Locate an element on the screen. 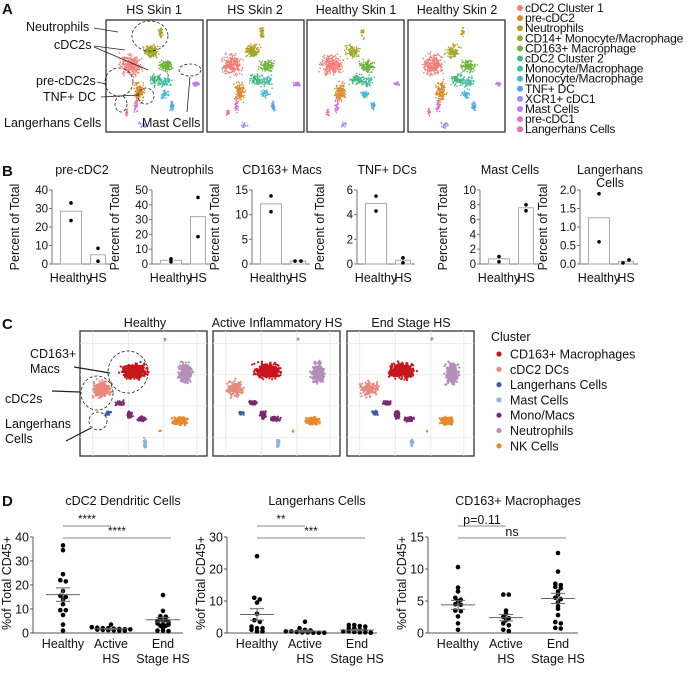 This screenshot has height=674, width=700. x-category-label: Healthy is located at coordinates (599, 278).